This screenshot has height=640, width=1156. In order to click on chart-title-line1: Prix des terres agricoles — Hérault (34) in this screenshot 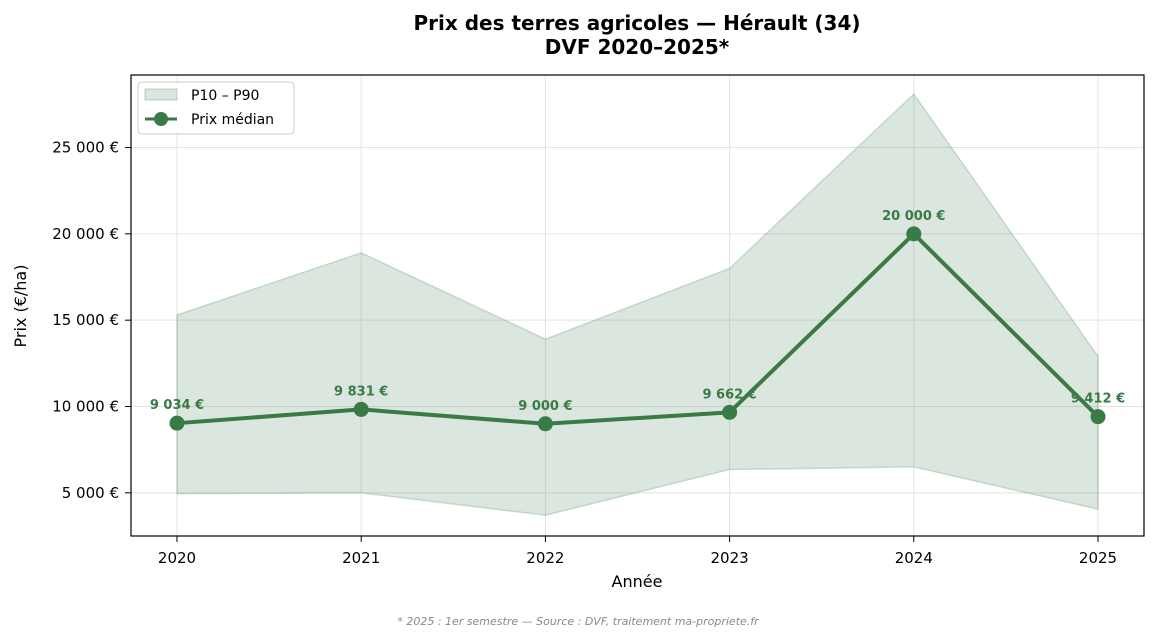, I will do `click(636, 23)`.